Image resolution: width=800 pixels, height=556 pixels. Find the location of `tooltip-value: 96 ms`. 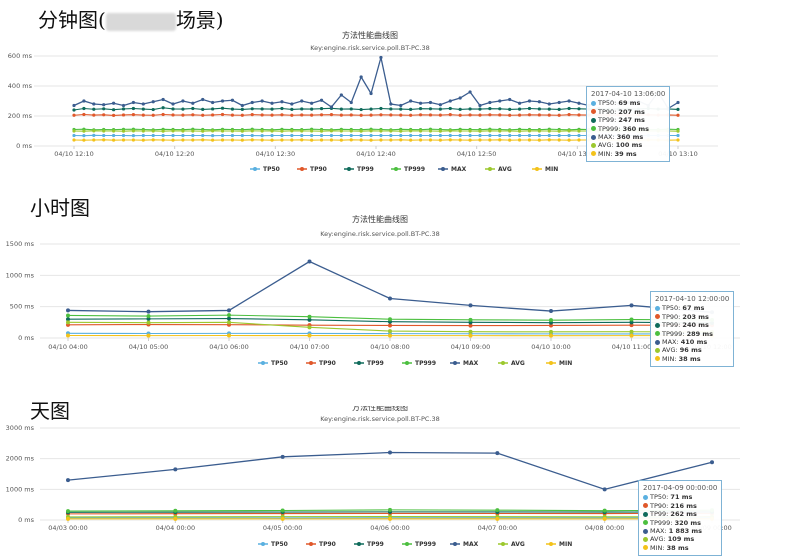

tooltip-value: 96 ms is located at coordinates (691, 350).